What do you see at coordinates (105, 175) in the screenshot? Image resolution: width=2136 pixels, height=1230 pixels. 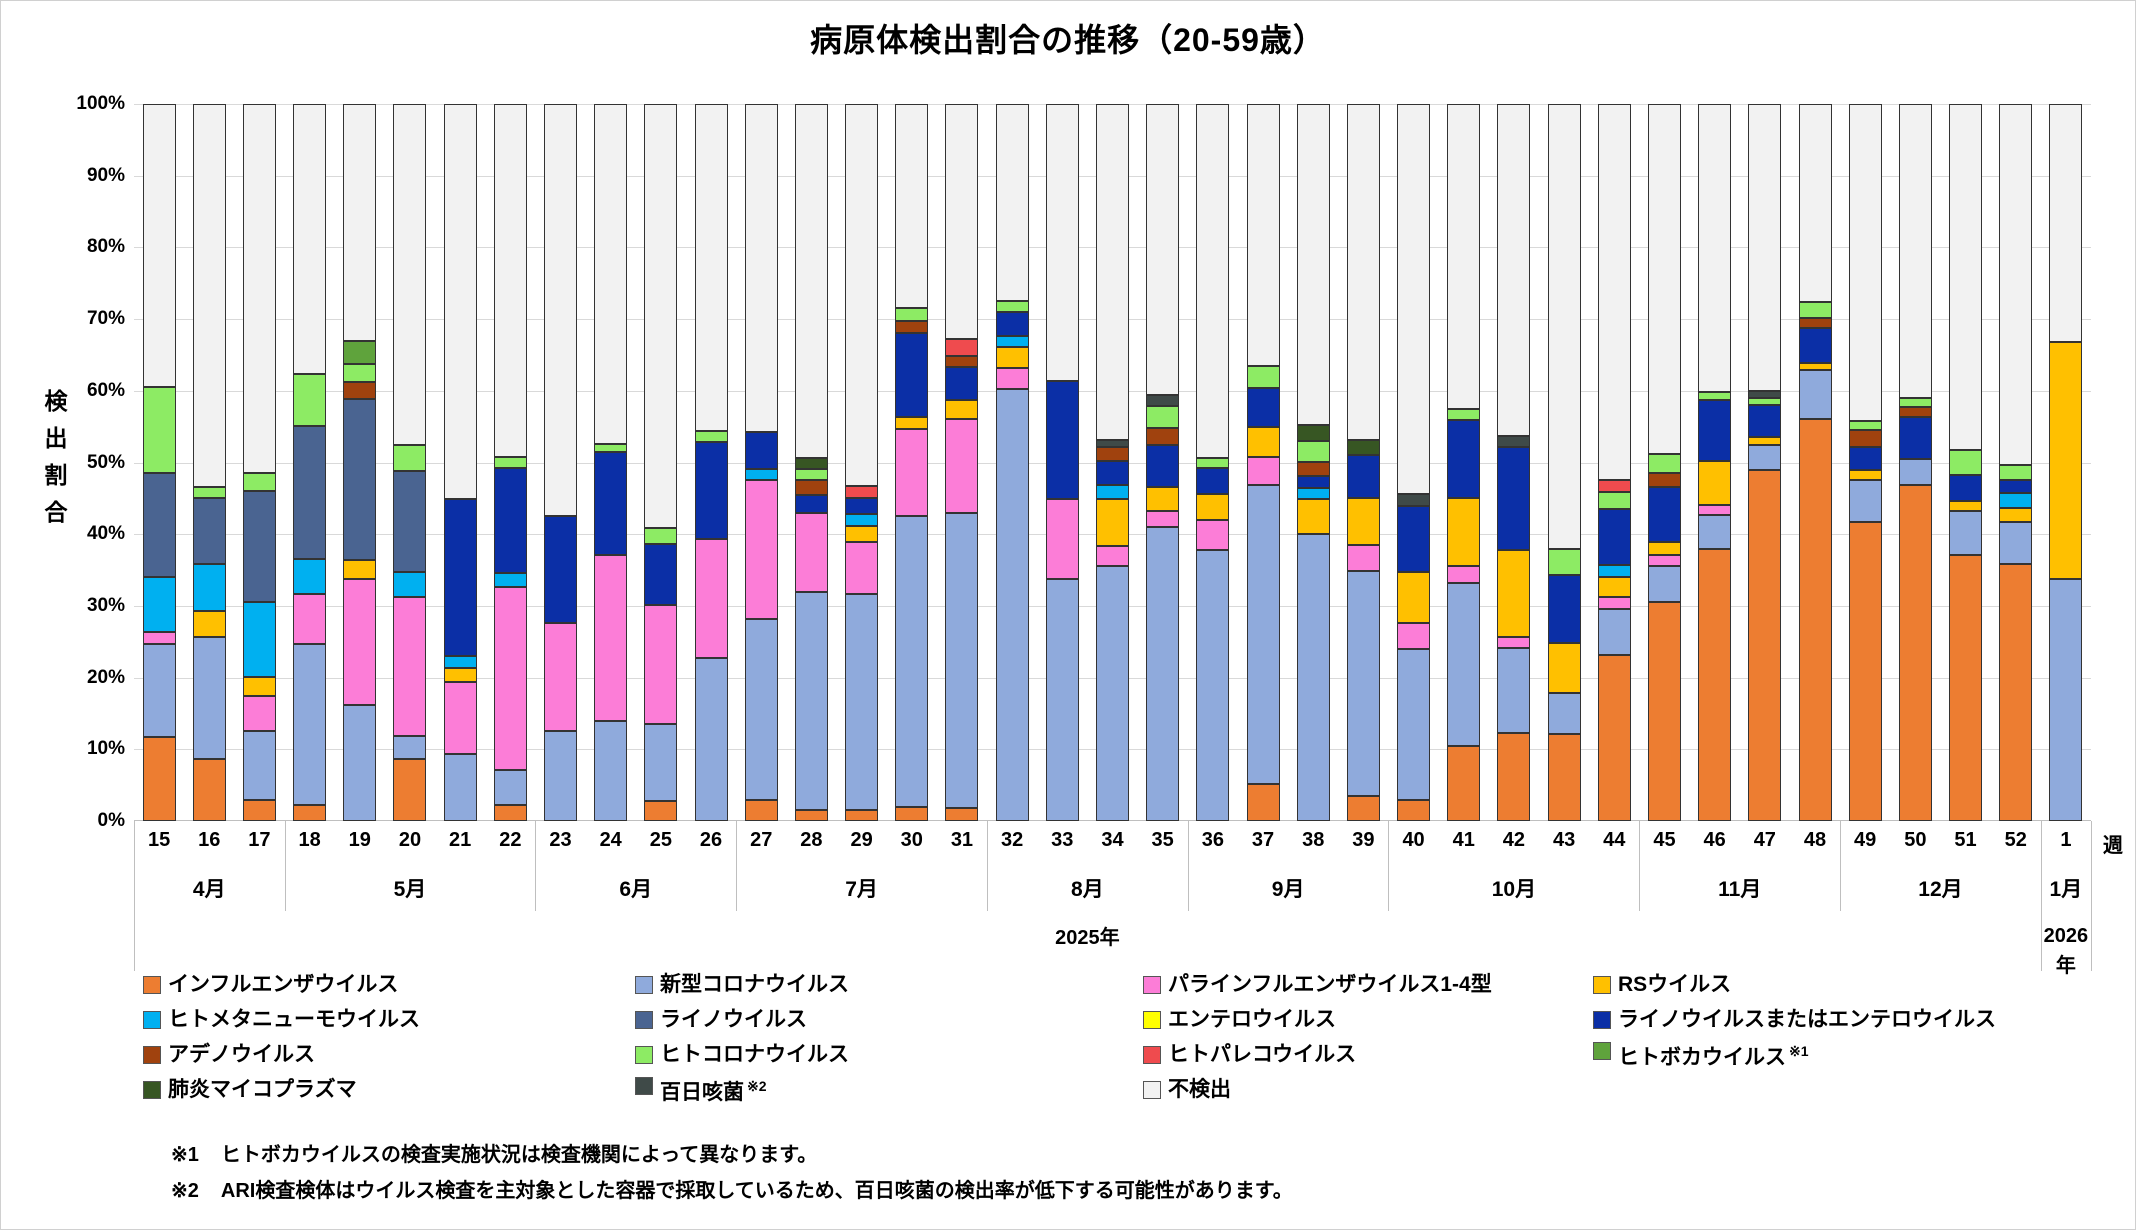 I see `y-tick-label-90: 90%` at bounding box center [105, 175].